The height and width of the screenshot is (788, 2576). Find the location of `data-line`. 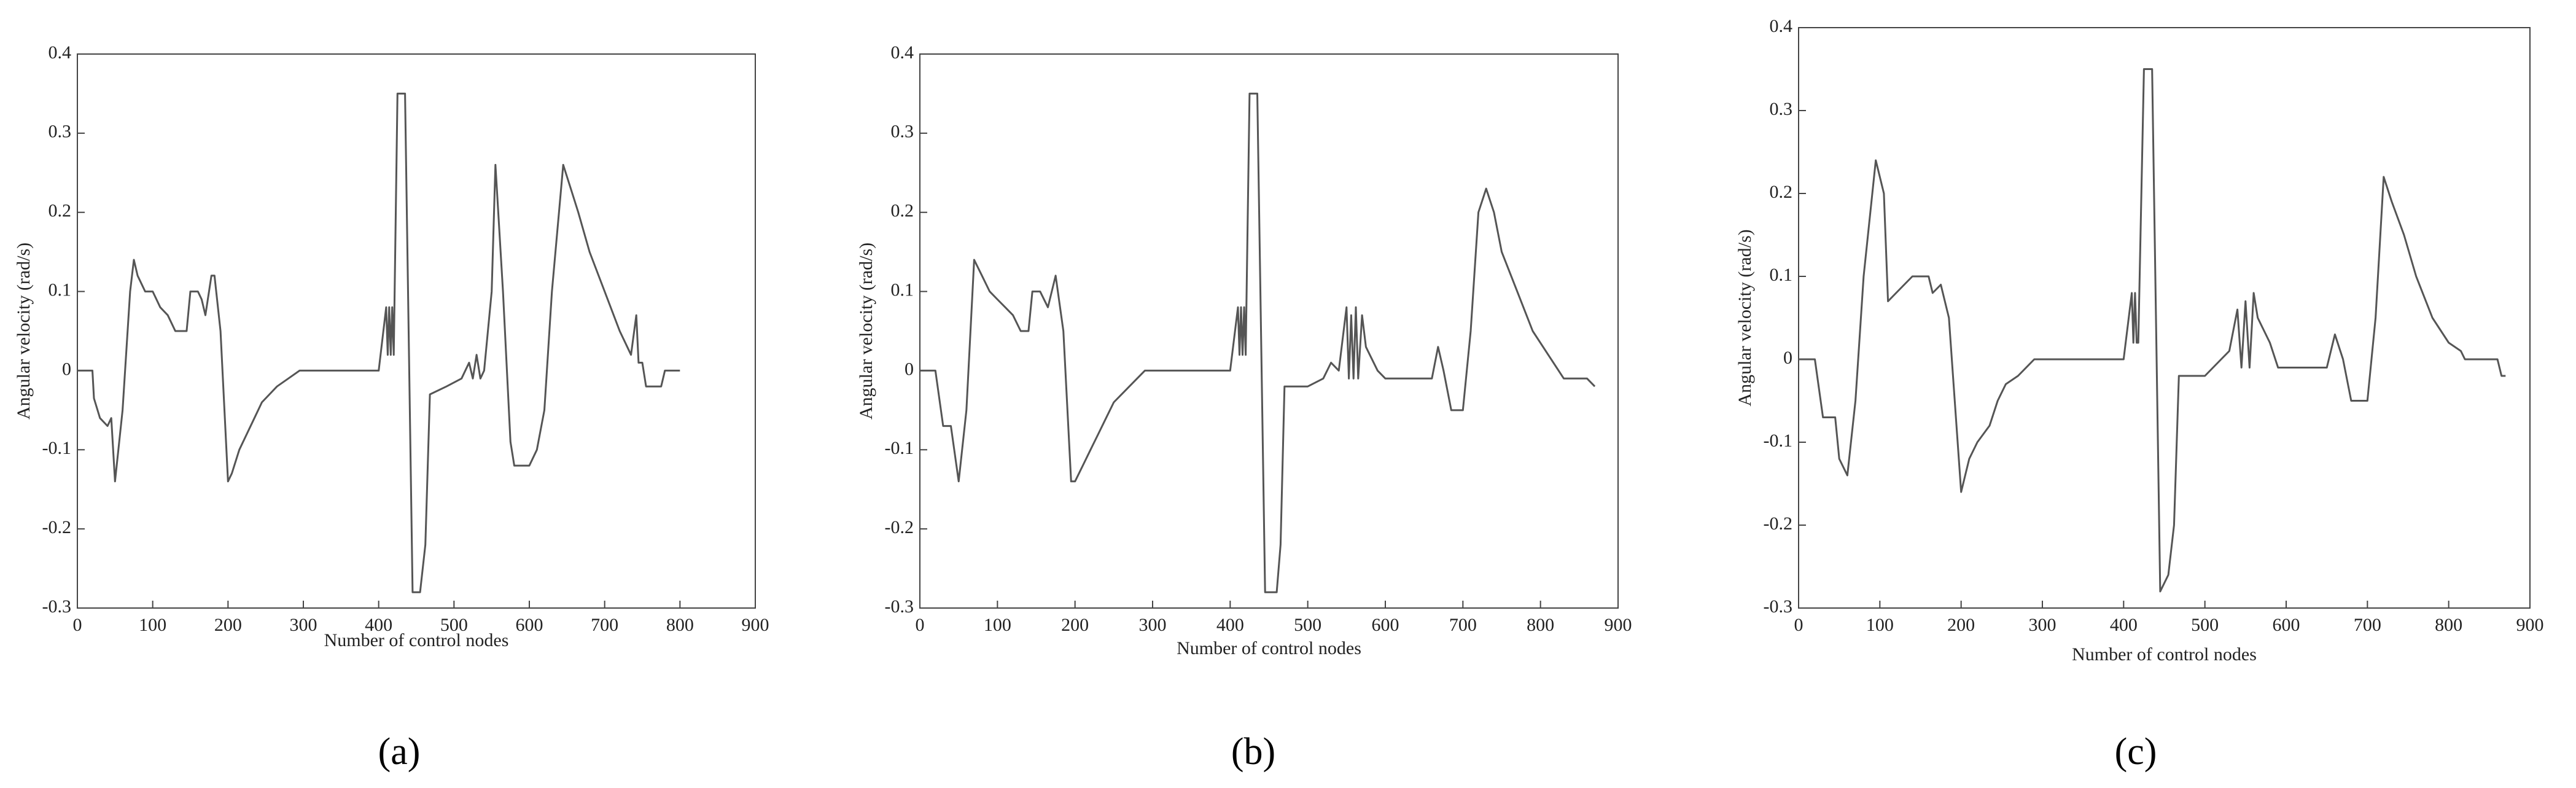

data-line is located at coordinates (378, 343).